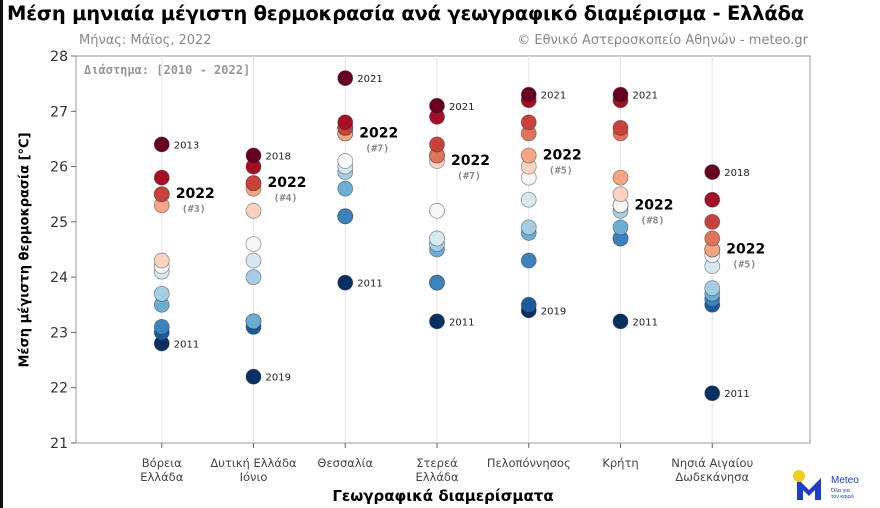 This screenshot has width=880, height=508. Describe the element at coordinates (59, 57) in the screenshot. I see `y-tick-label: 28` at that location.